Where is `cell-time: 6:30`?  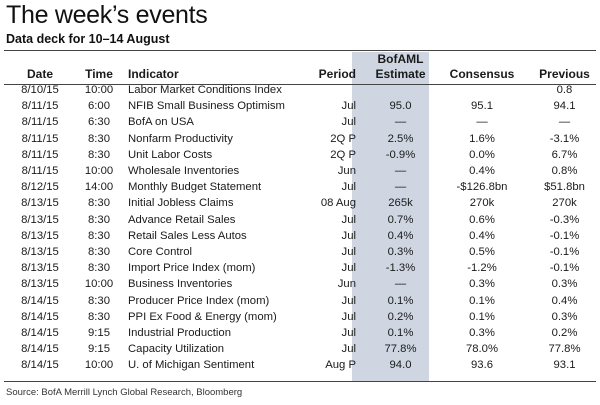 cell-time: 6:30 is located at coordinates (99, 122).